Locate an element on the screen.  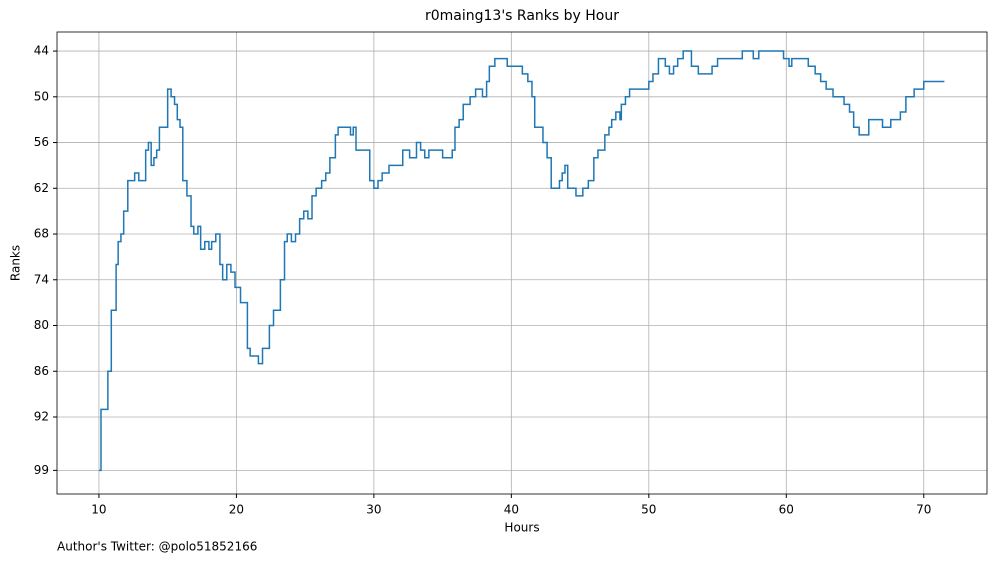
x-tick-label: 70 is located at coordinates (923, 510).